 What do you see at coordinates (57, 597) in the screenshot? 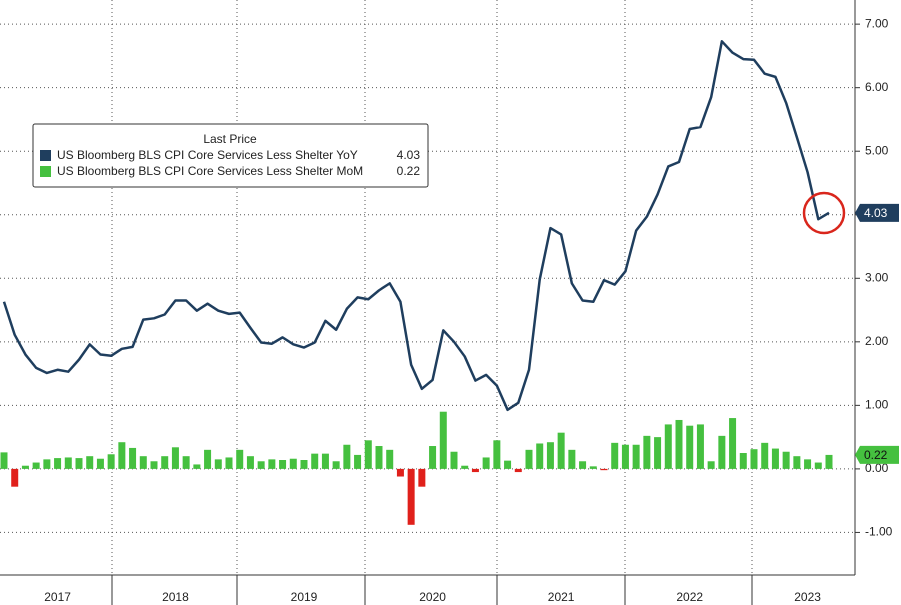
I see `x-tick-label: 2017` at bounding box center [57, 597].